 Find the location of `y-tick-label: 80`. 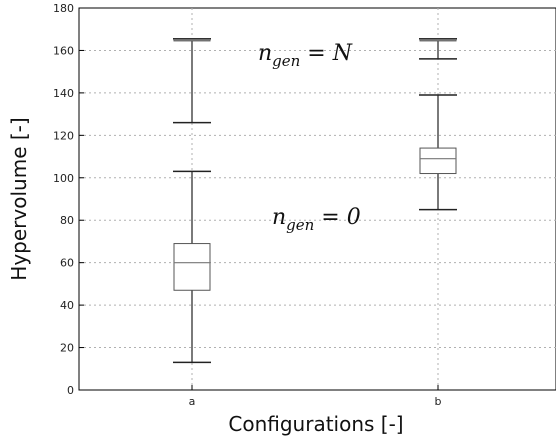

y-tick-label: 80 is located at coordinates (67, 220).